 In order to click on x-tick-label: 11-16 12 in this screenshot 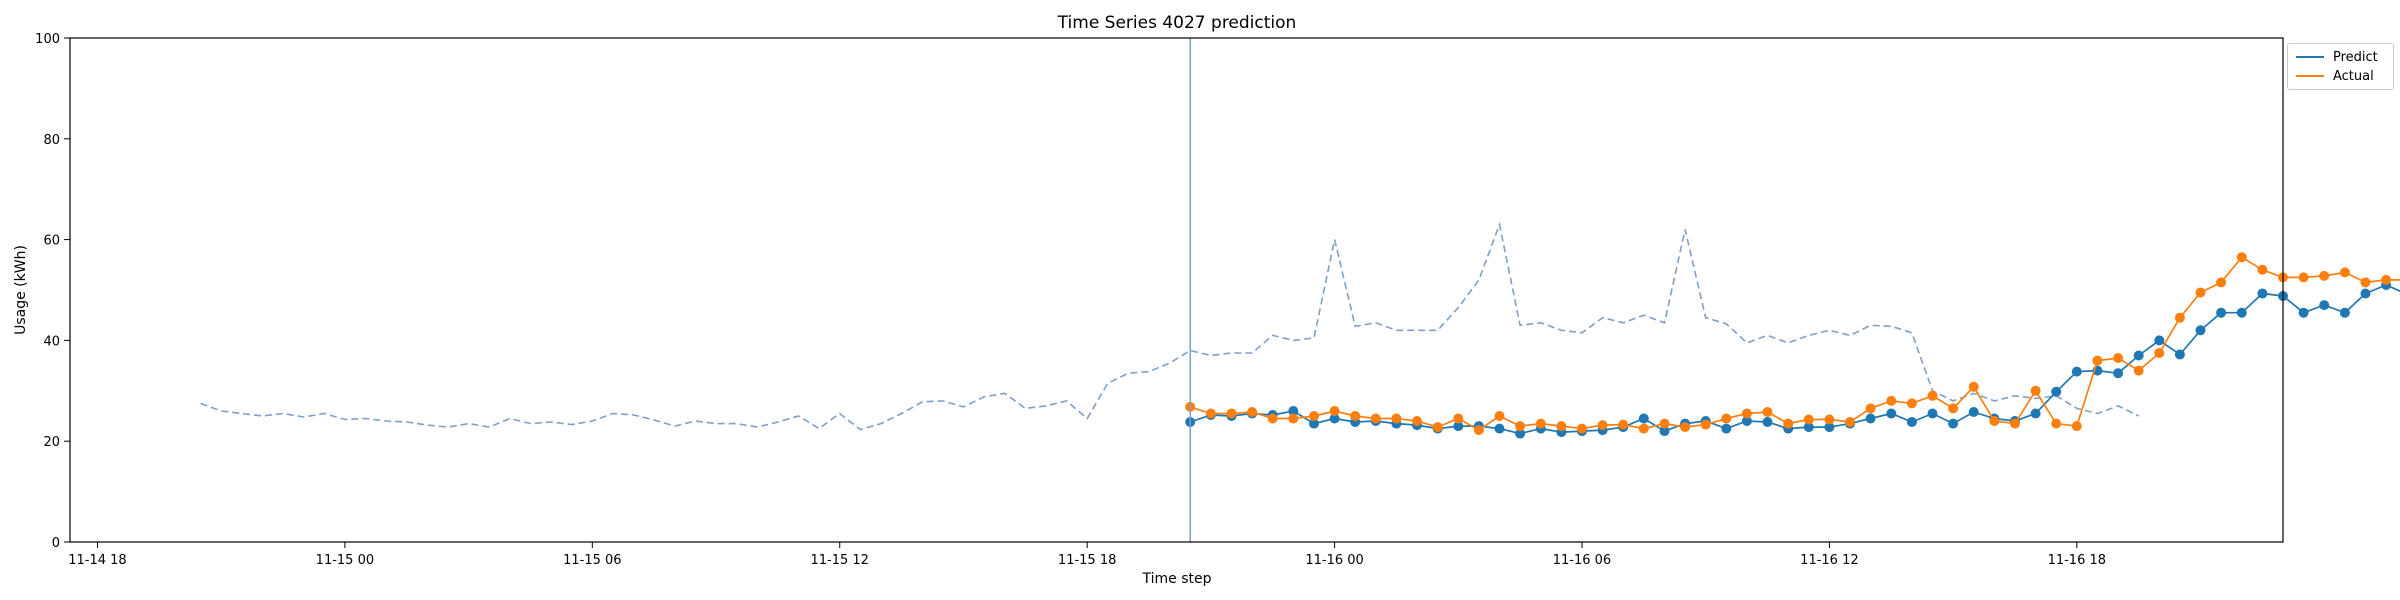, I will do `click(1829, 560)`.